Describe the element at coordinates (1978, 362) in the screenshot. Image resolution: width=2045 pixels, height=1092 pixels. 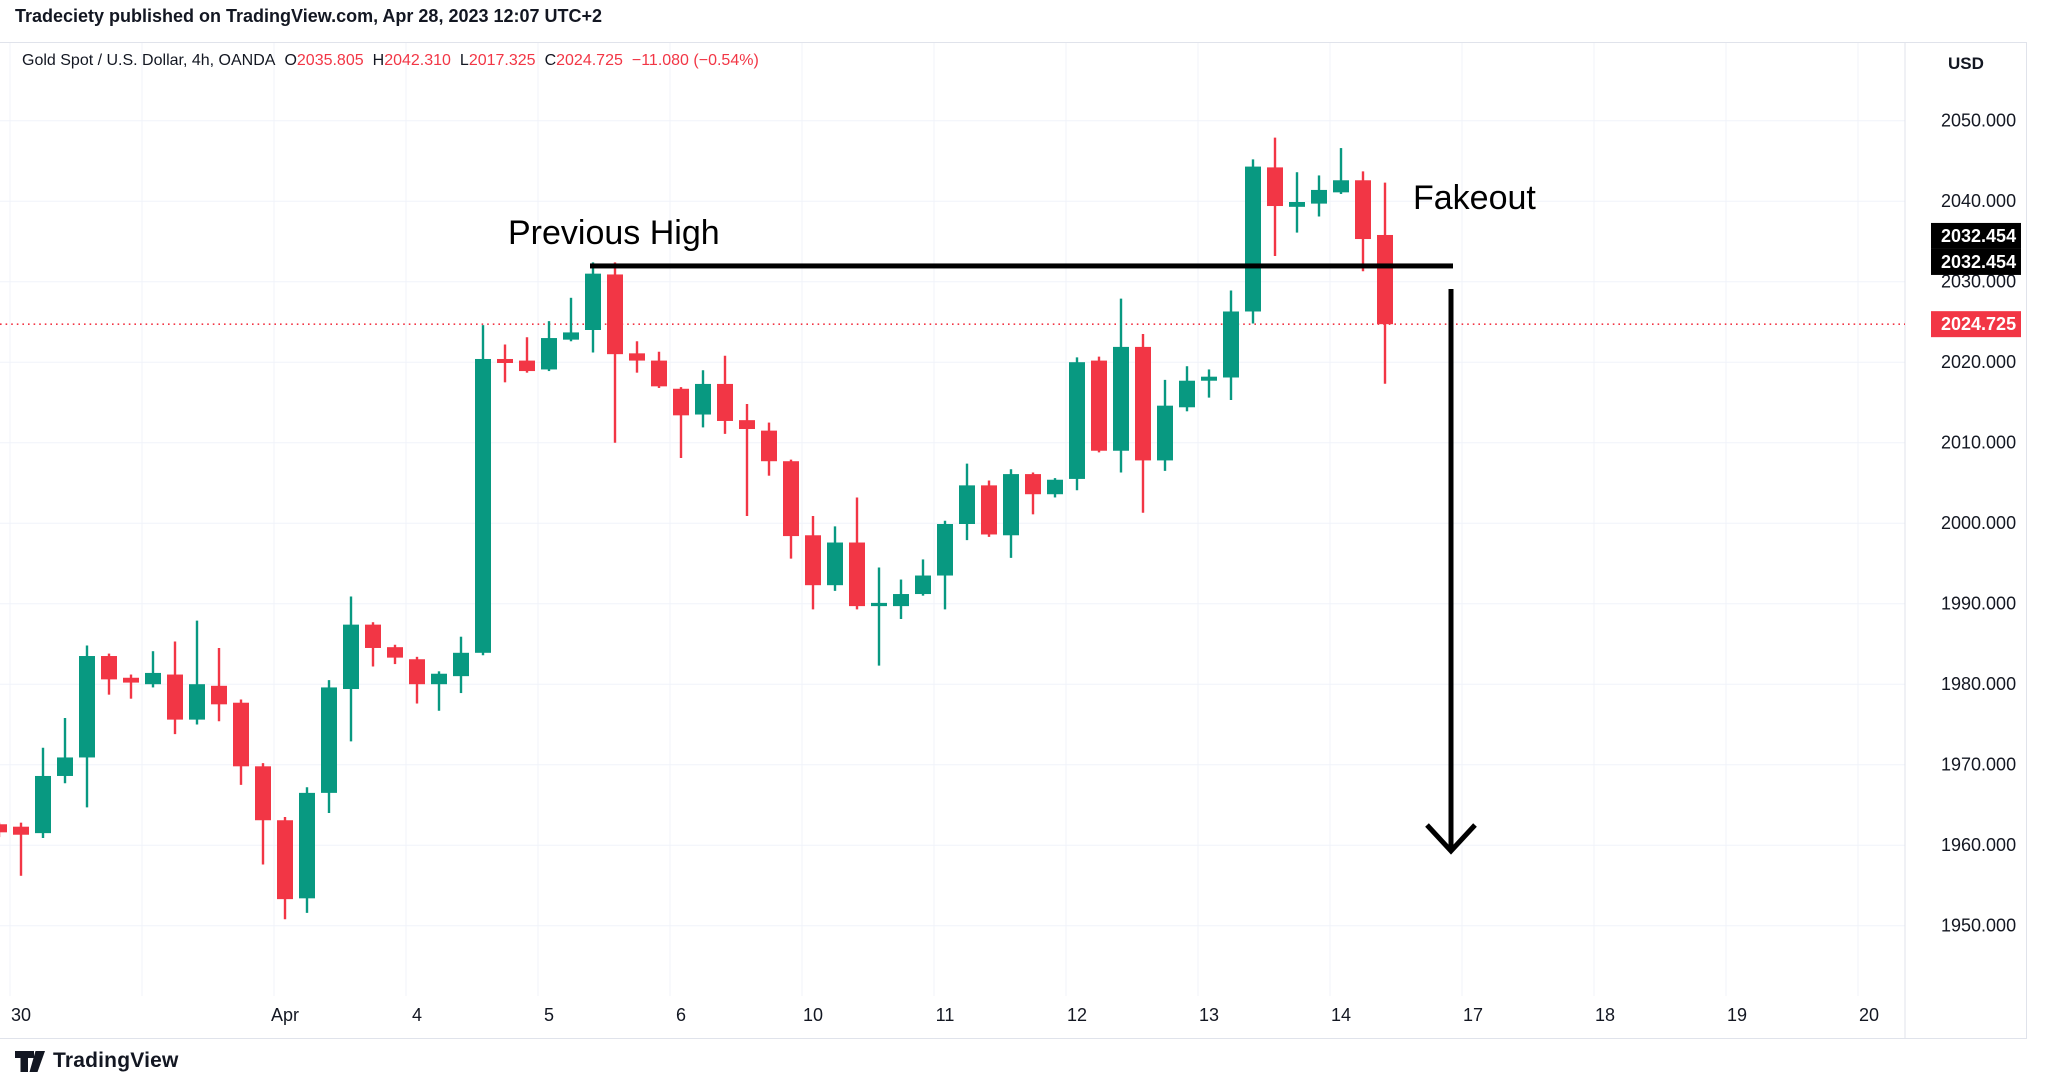
I see `price-tick-label: 2020.000` at that location.